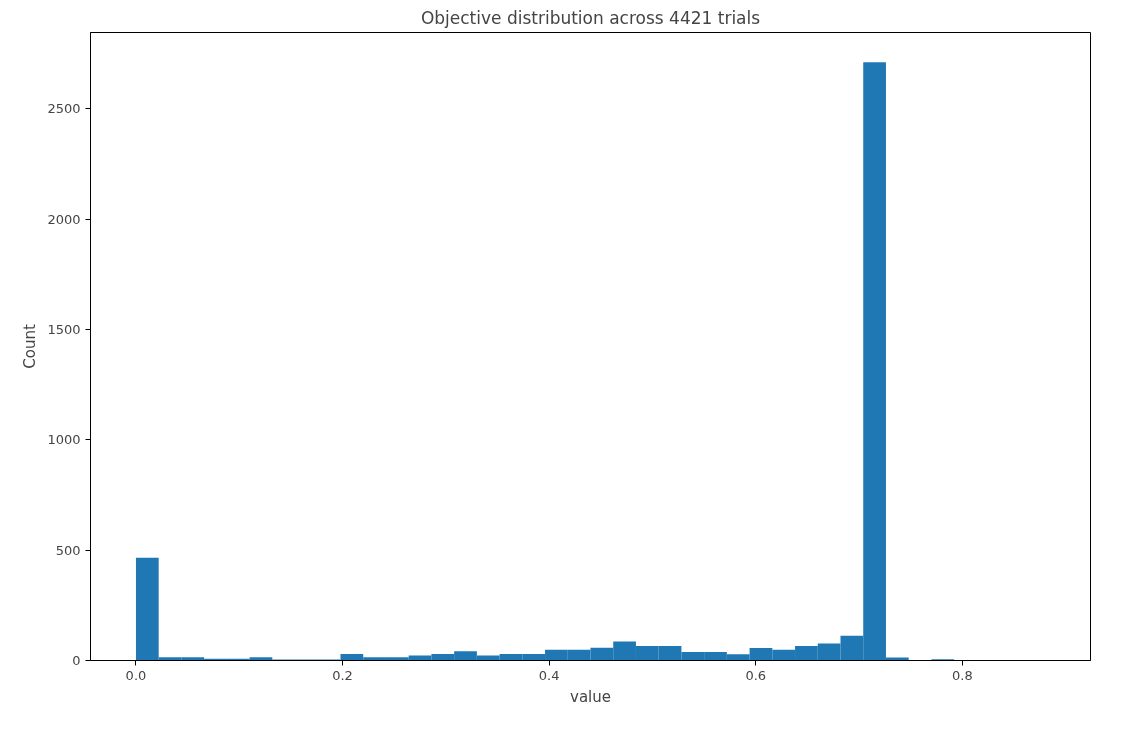  Describe the element at coordinates (30, 346) in the screenshot. I see `y-axis-title: Count` at that location.